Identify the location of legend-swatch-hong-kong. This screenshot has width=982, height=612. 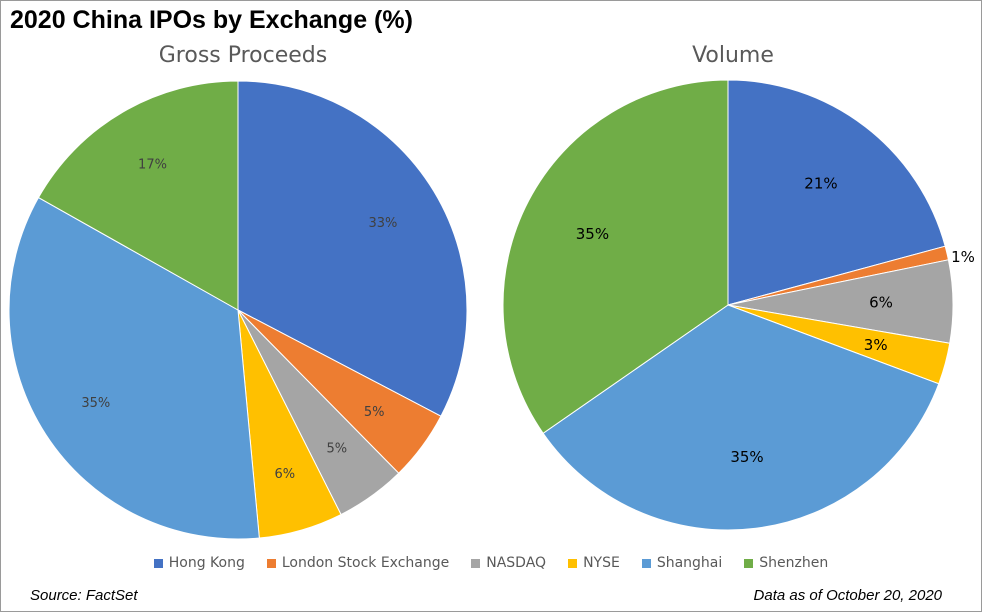
(158, 563).